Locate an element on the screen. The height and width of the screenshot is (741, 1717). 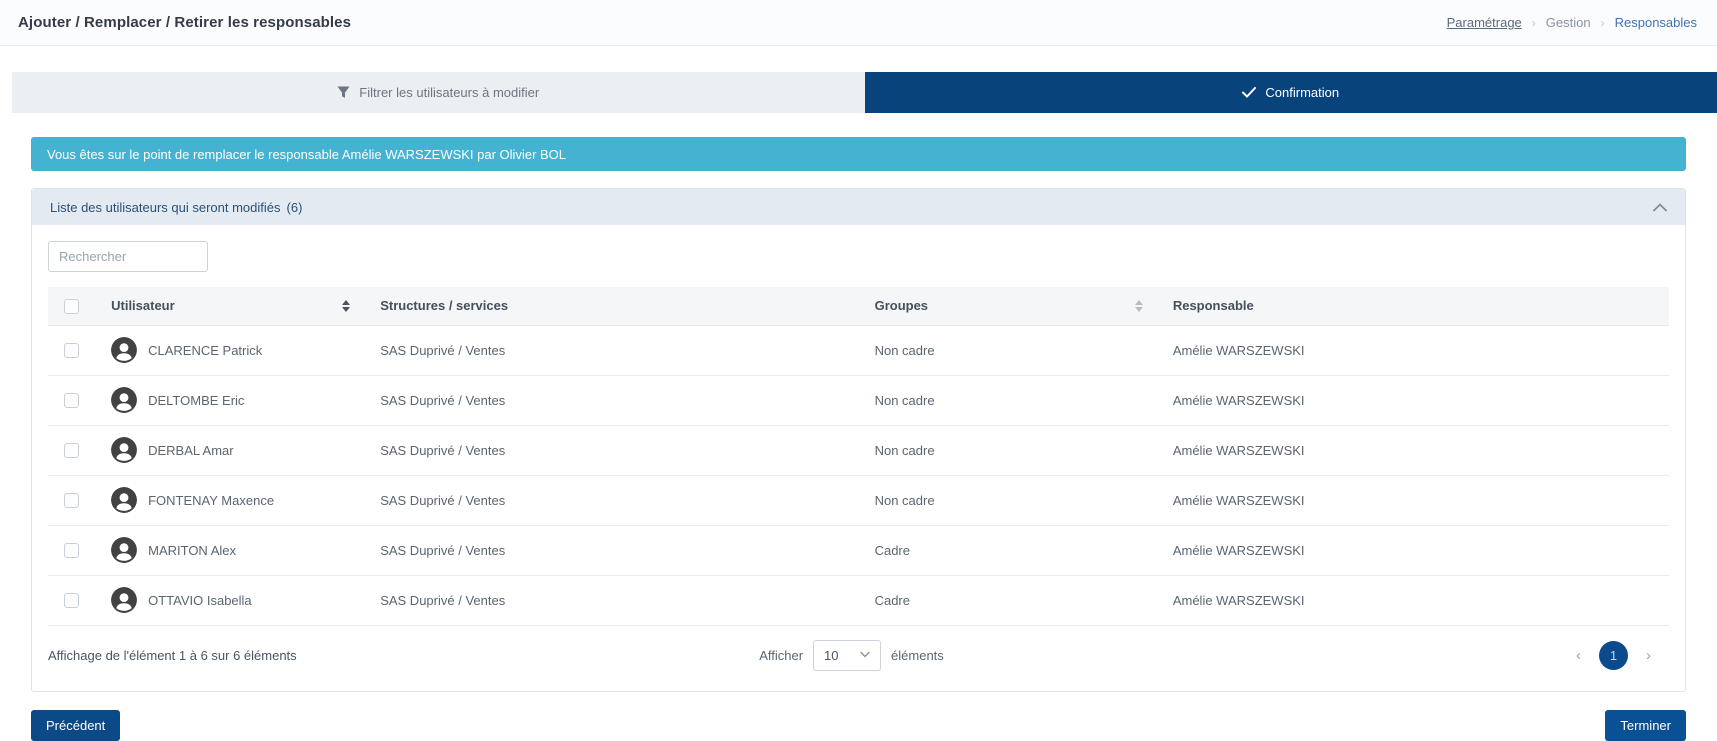
column-header-utilisateur: Utilisateur is located at coordinates (237, 306).